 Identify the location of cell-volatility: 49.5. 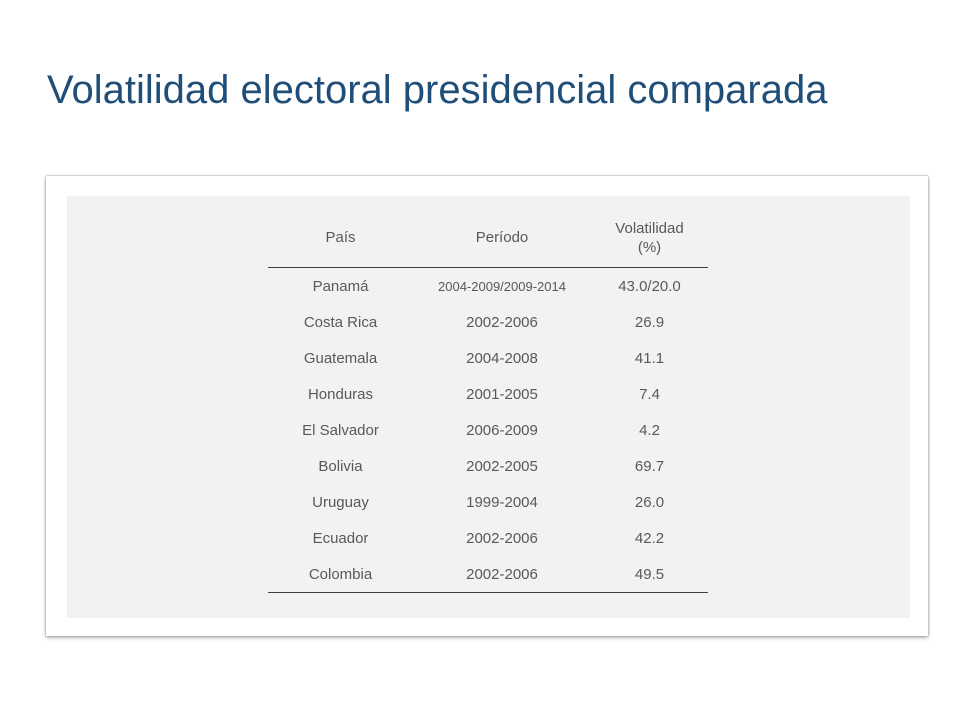
(649, 574).